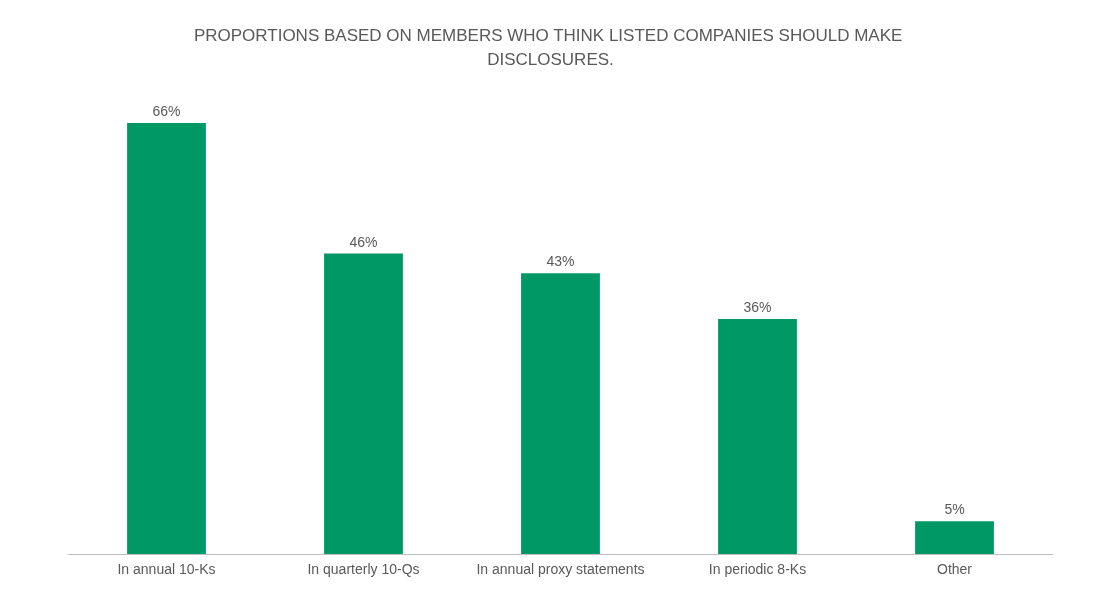 This screenshot has width=1101, height=592. What do you see at coordinates (166, 569) in the screenshot?
I see `x-tick-label: In annual 10-Ks` at bounding box center [166, 569].